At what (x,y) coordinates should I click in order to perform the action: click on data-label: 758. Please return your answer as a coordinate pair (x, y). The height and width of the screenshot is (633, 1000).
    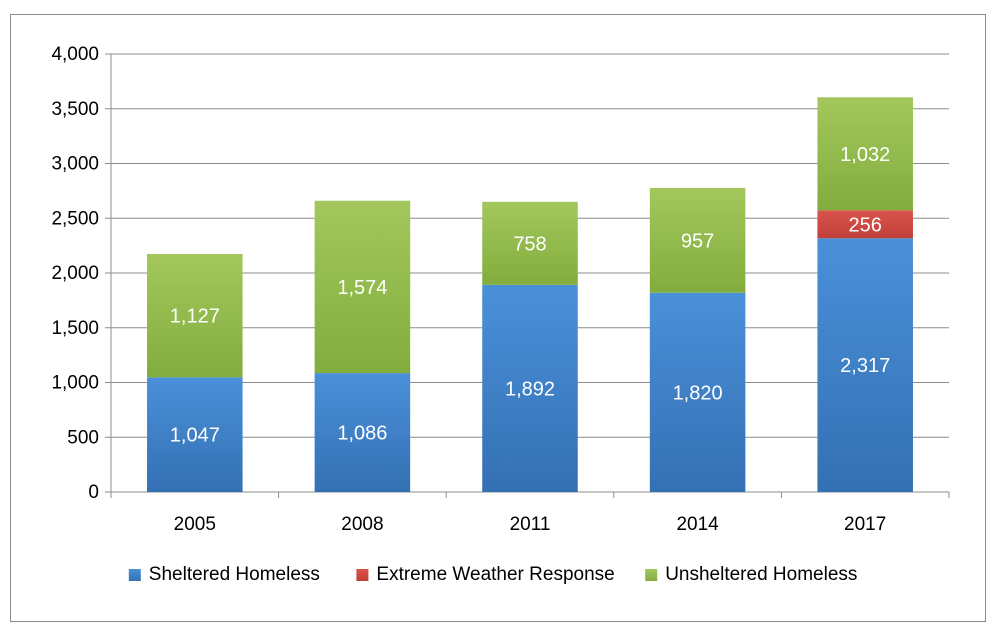
    Looking at the image, I should click on (529, 244).